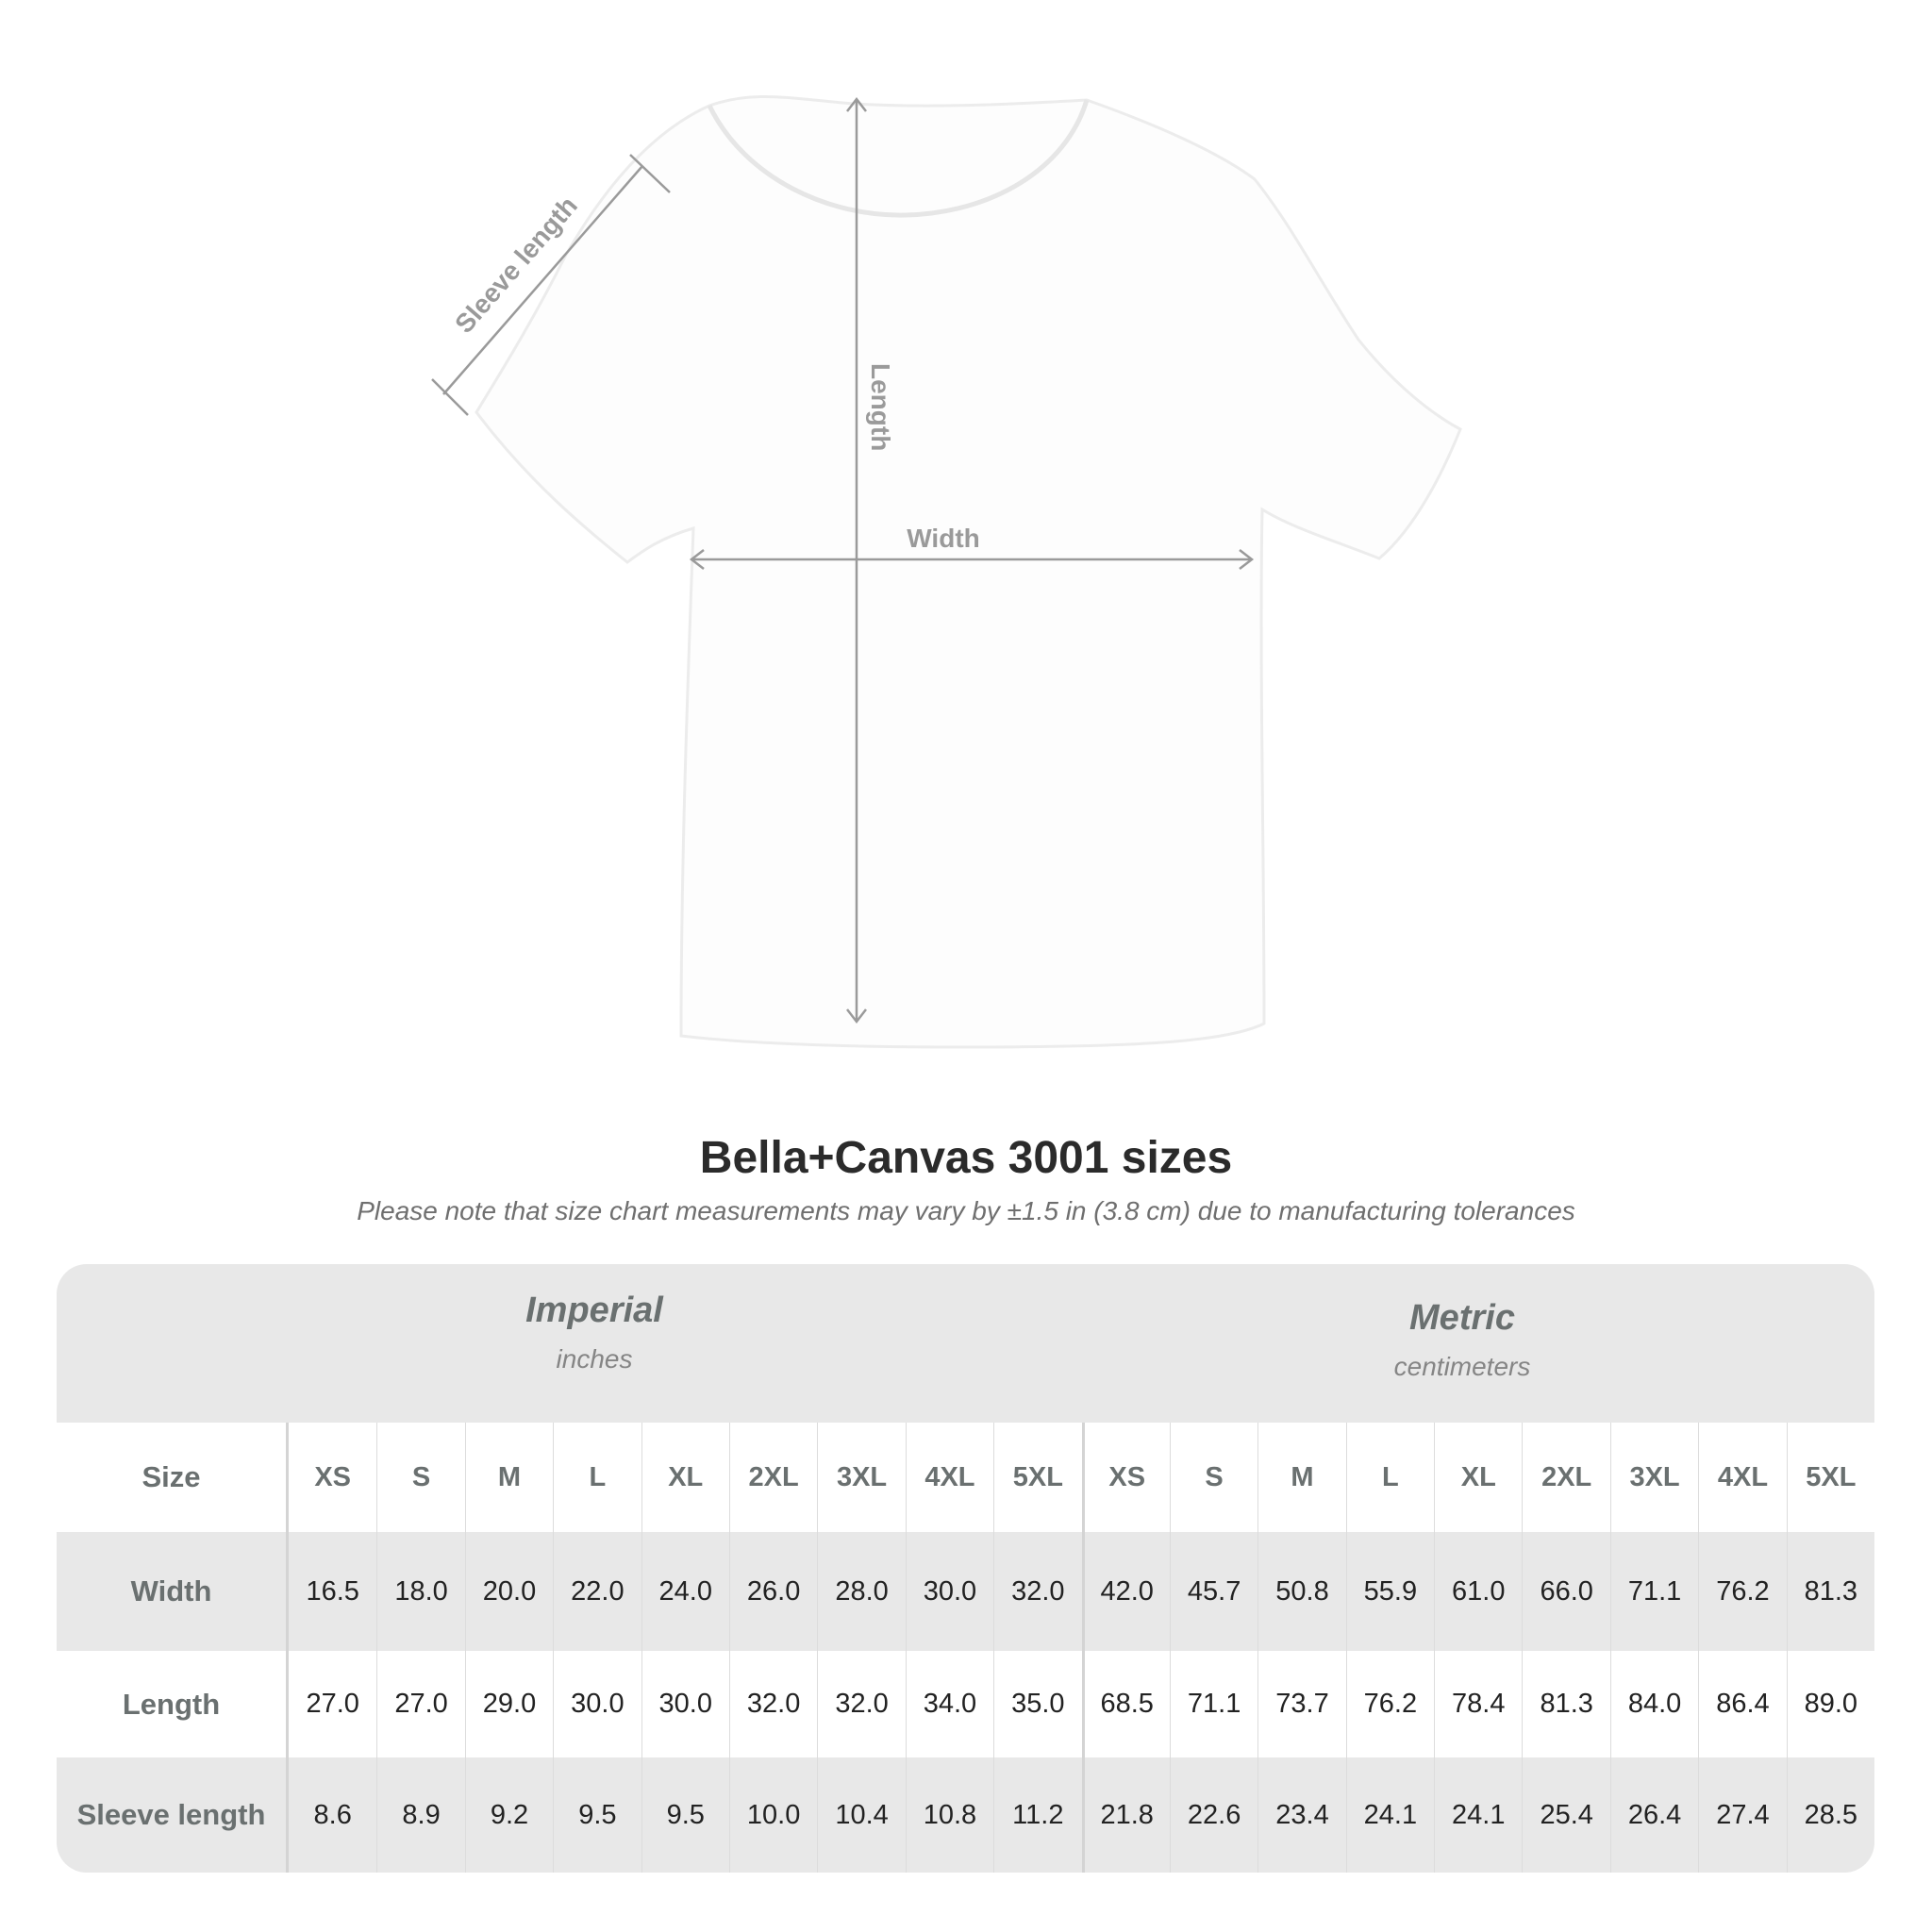 This screenshot has width=1932, height=1932. What do you see at coordinates (1462, 1340) in the screenshot?
I see `metric-header: Metric centimeters` at bounding box center [1462, 1340].